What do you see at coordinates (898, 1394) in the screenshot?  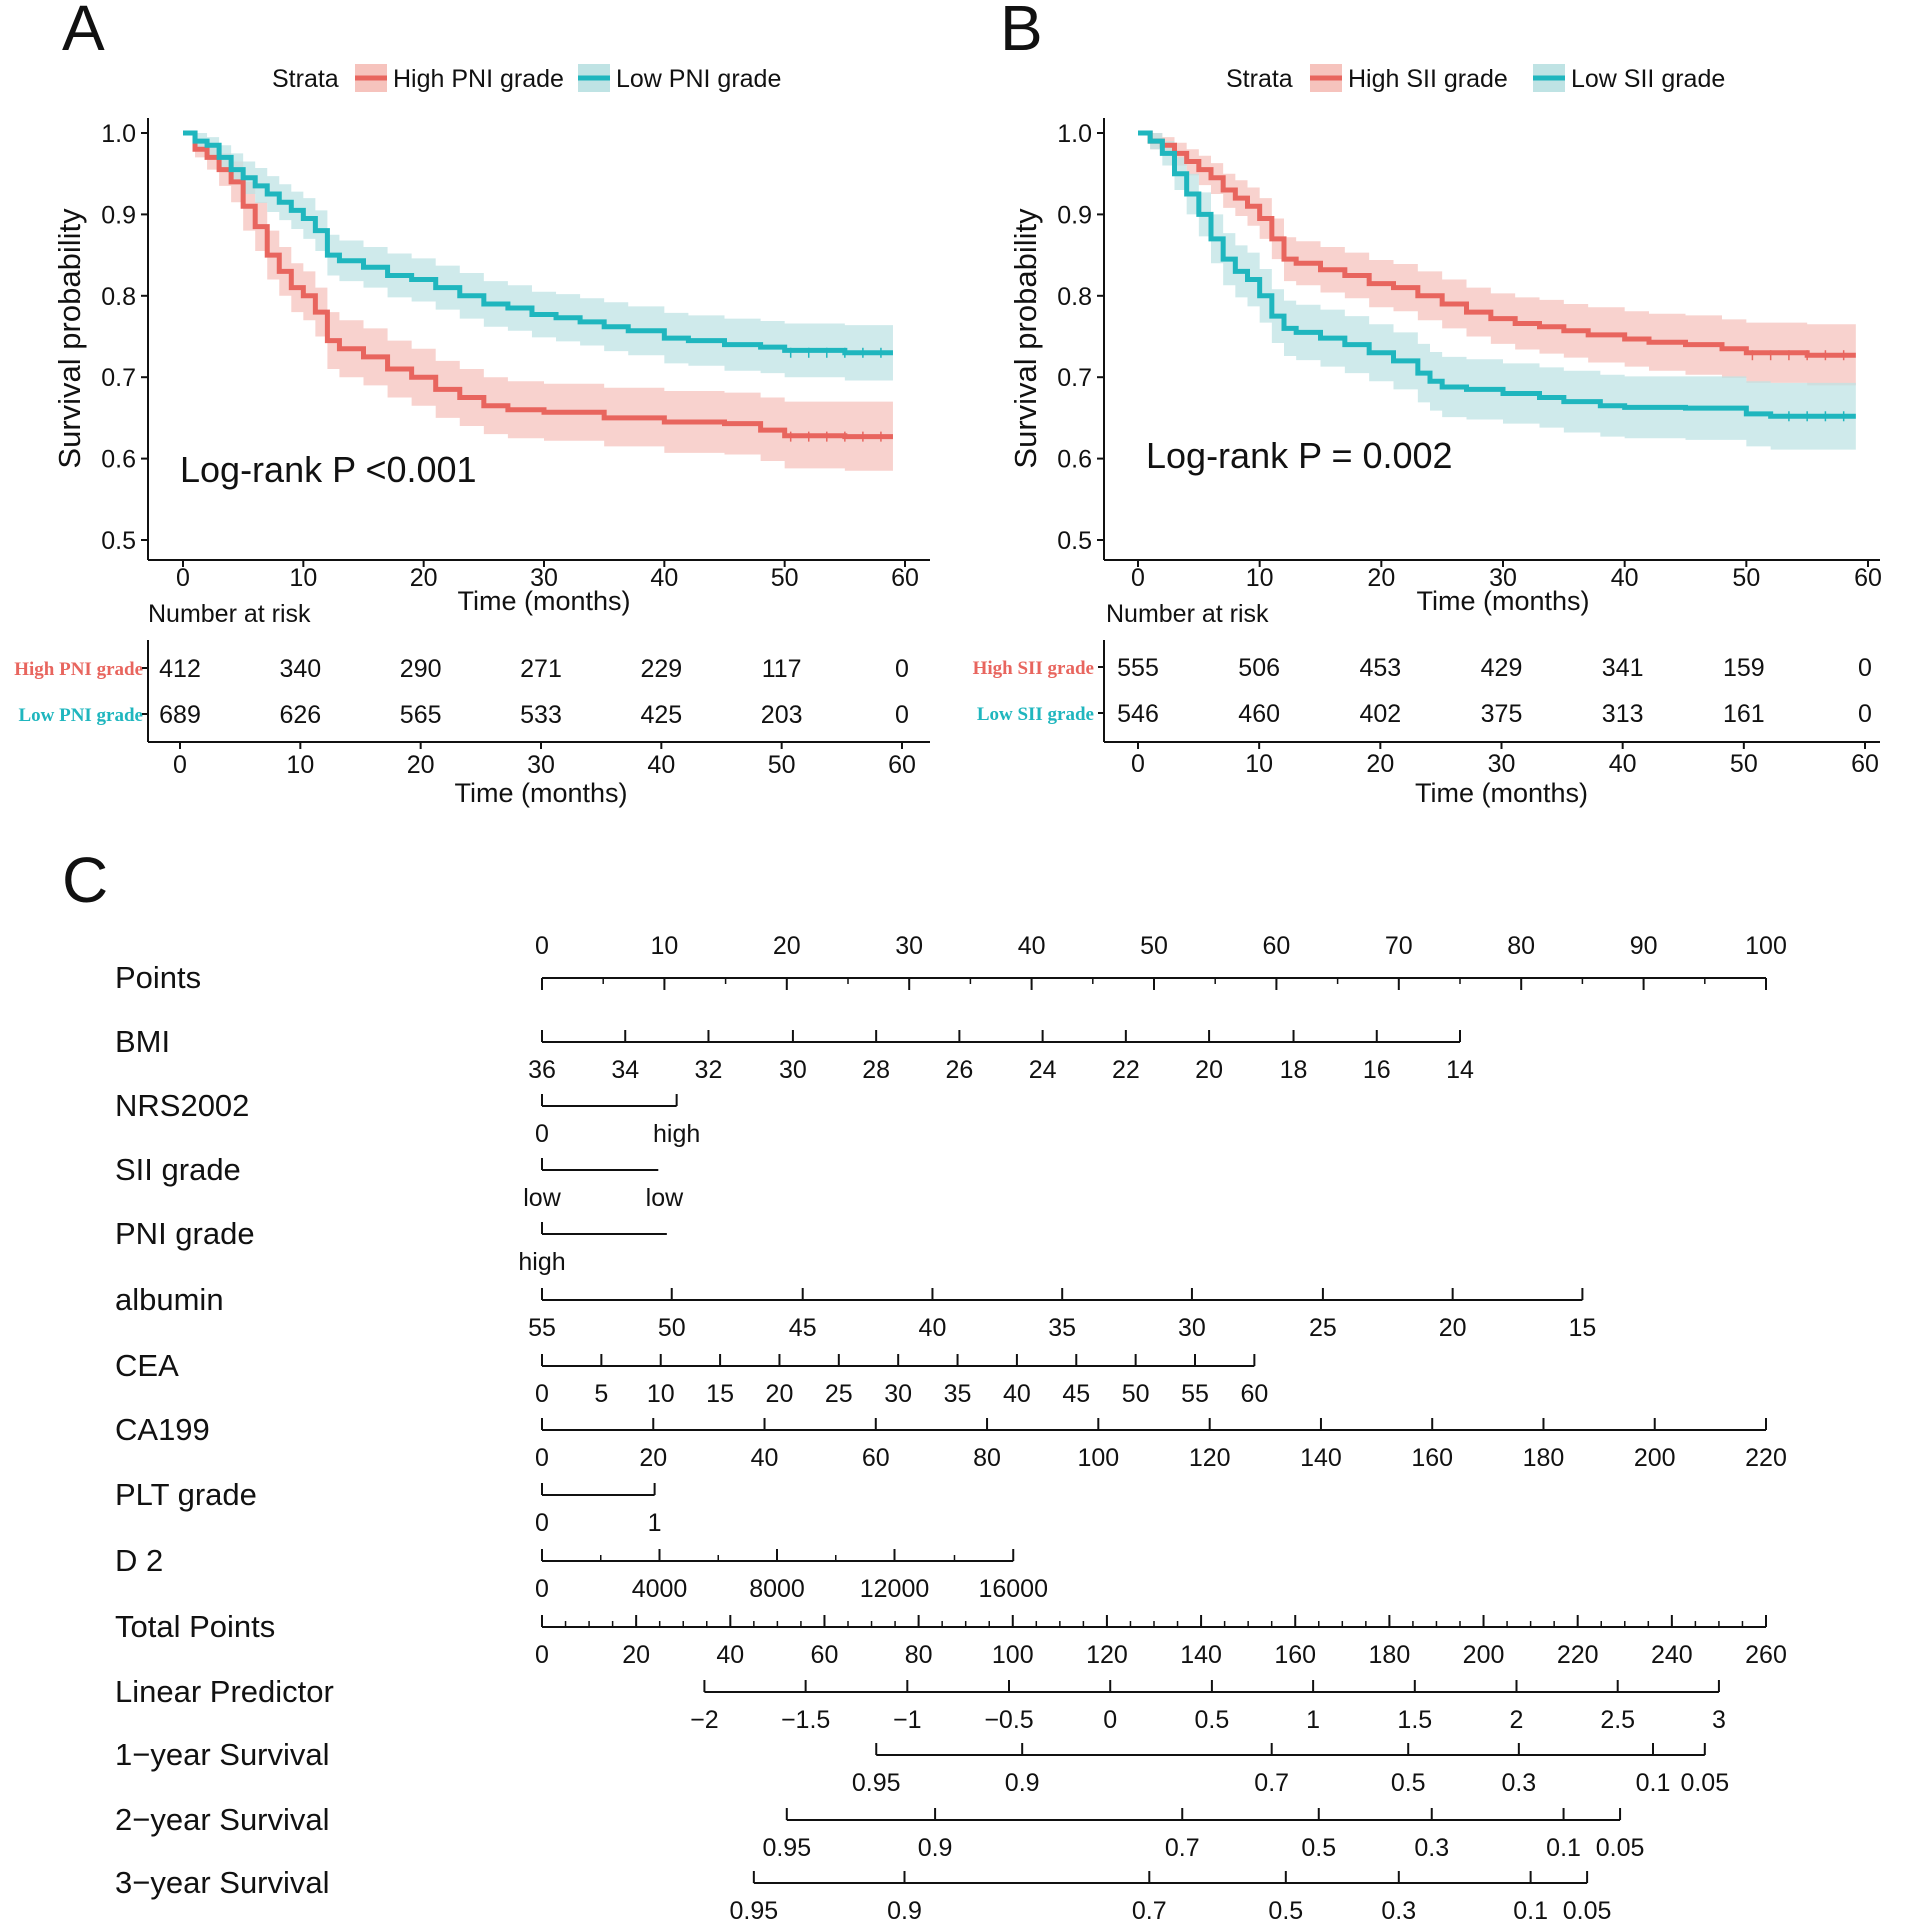 I see `nomogram-tick-label: 30` at bounding box center [898, 1394].